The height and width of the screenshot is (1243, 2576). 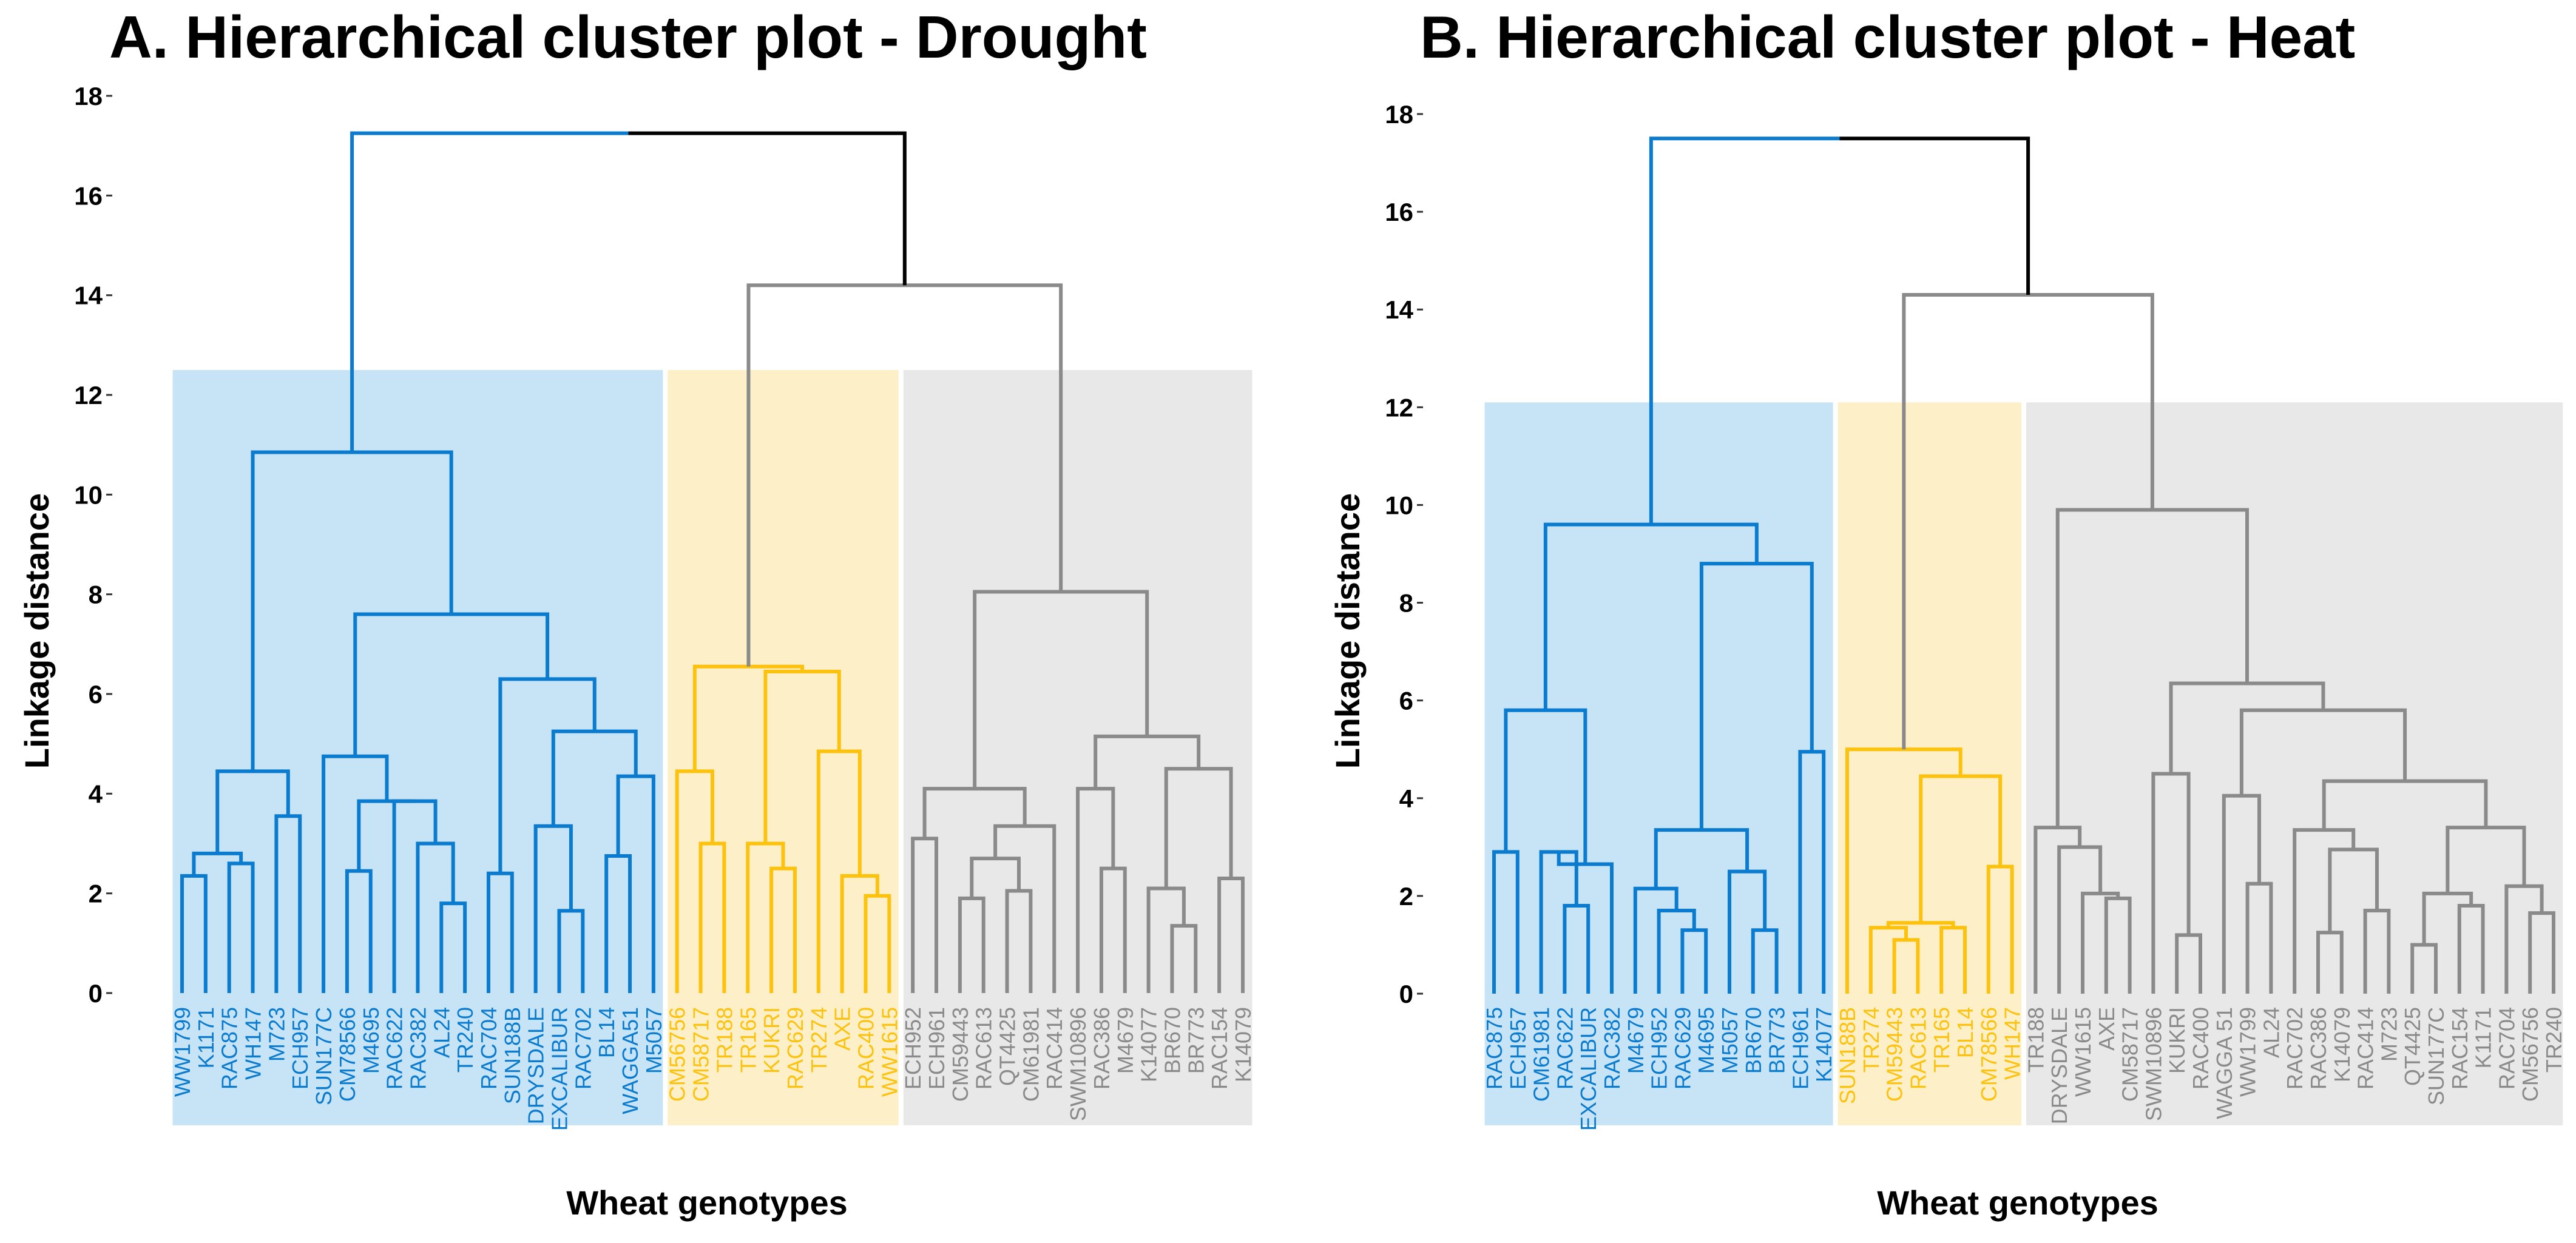 What do you see at coordinates (2106, 1029) in the screenshot?
I see `leaf-label: AXE` at bounding box center [2106, 1029].